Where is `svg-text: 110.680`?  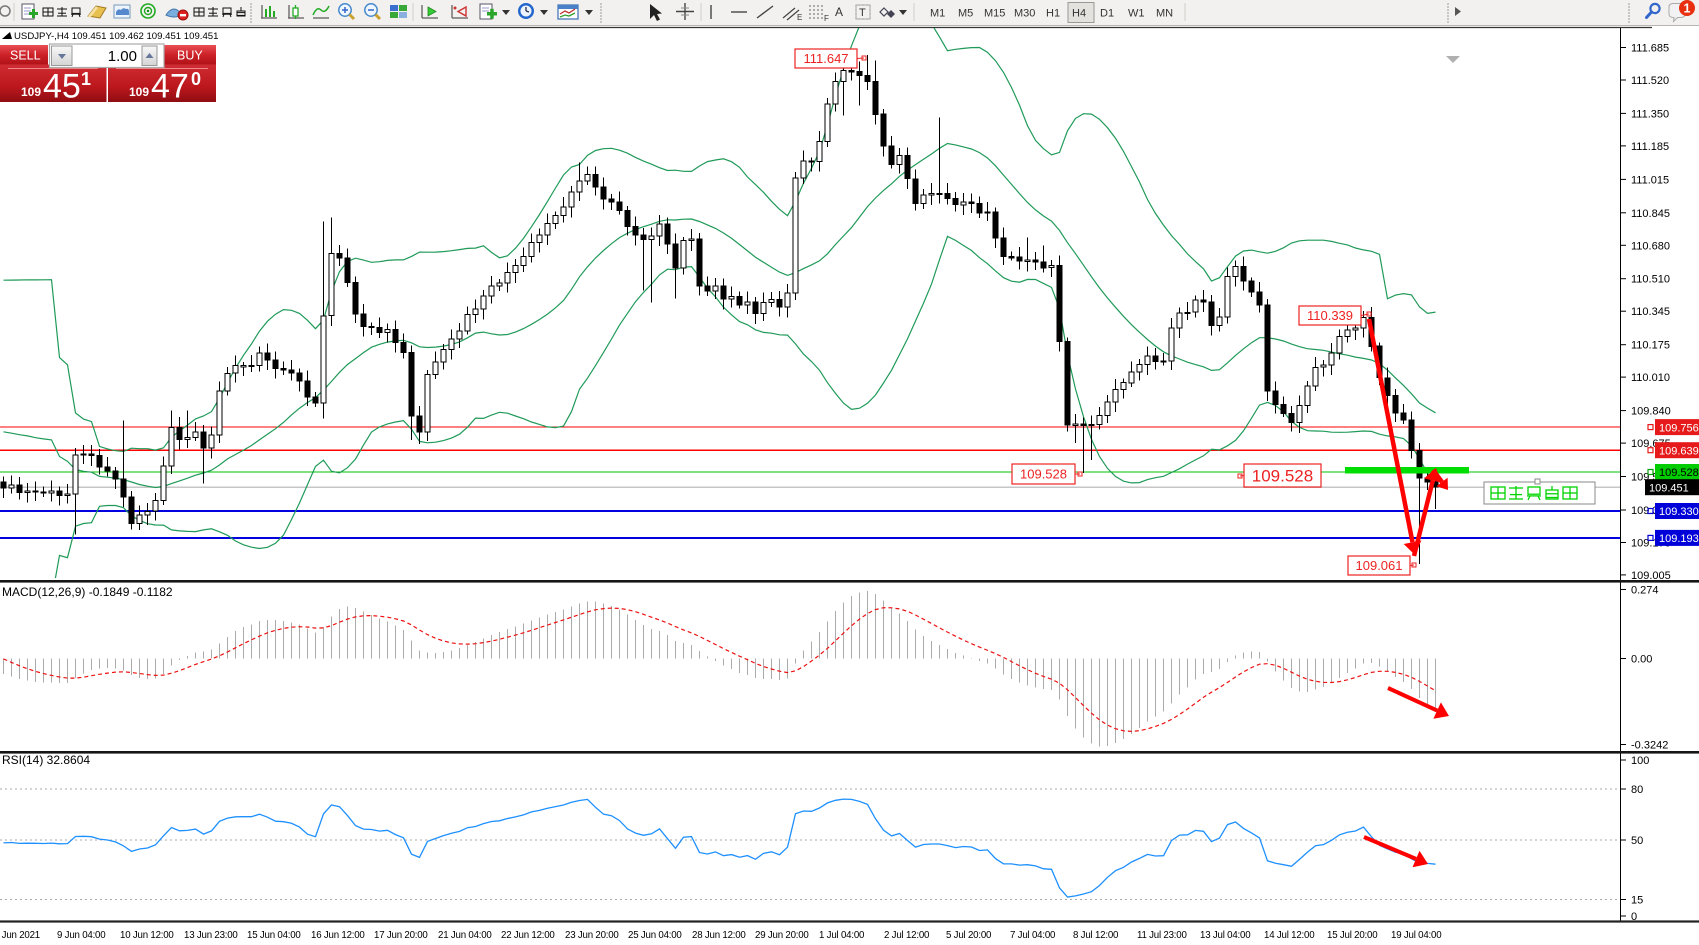
svg-text: 110.680 is located at coordinates (1650, 246).